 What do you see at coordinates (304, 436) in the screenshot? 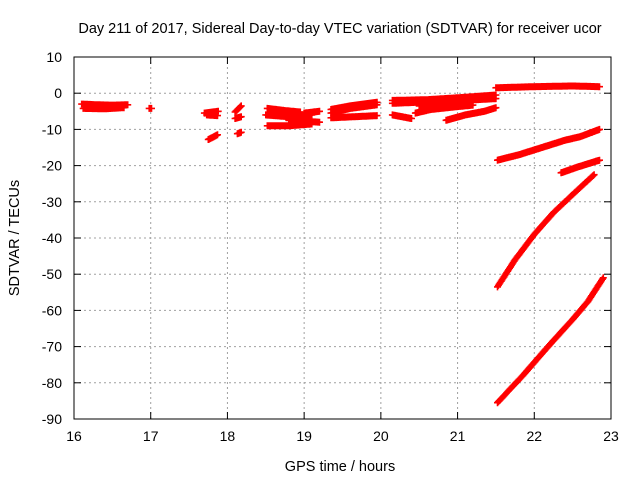
I see `x-tick-label: 19` at bounding box center [304, 436].